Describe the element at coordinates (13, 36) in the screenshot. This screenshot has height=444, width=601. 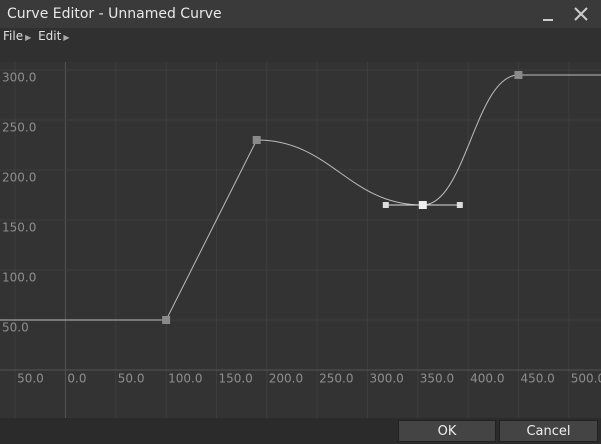
I see `menu-file: File` at that location.